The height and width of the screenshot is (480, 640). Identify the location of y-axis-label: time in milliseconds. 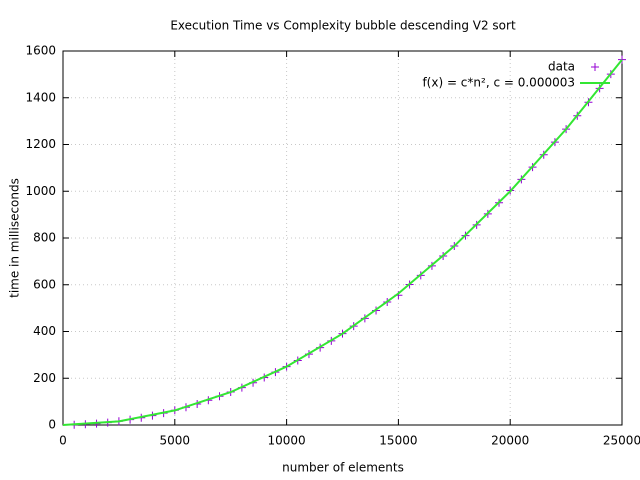
(15, 238).